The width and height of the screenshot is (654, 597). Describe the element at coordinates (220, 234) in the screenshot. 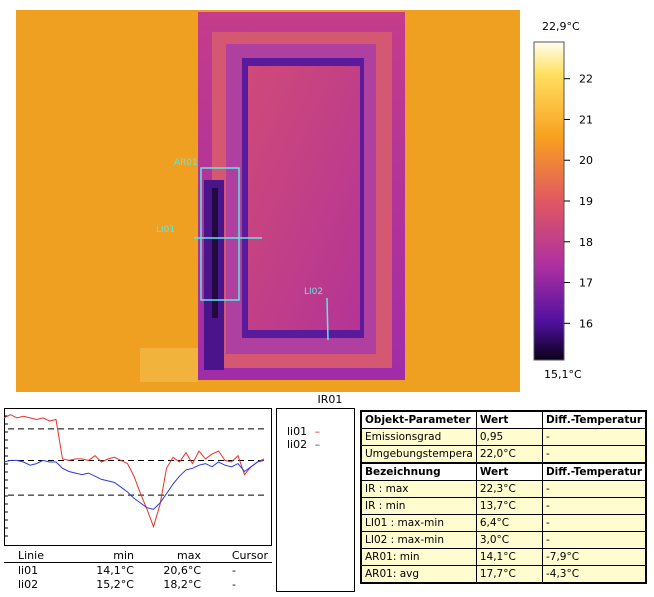

I see `area-ar01` at that location.